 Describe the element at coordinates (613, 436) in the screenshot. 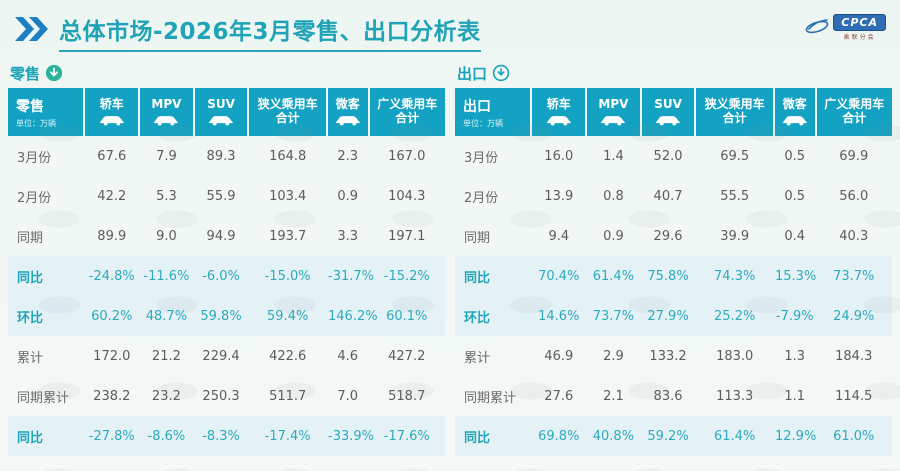

I see `data-cell: 40.8%` at that location.